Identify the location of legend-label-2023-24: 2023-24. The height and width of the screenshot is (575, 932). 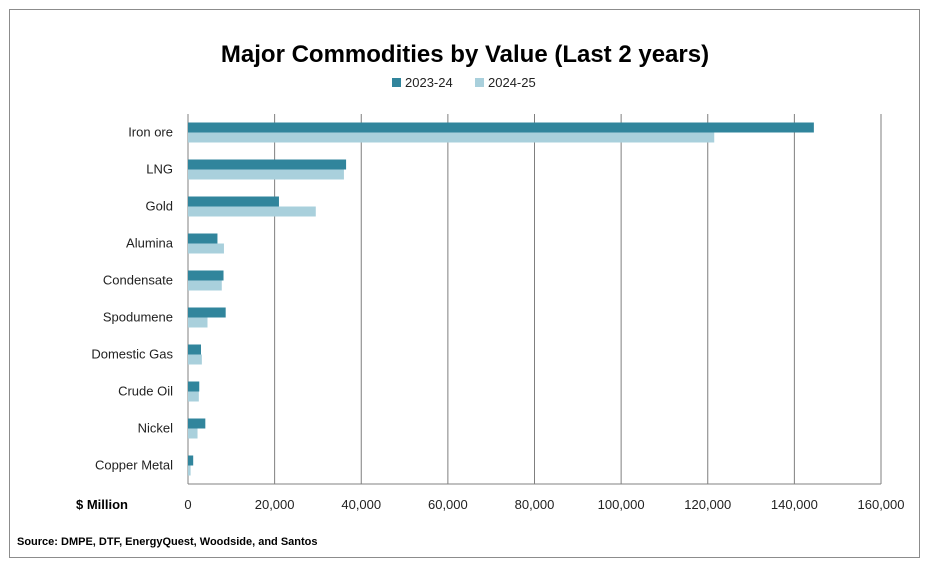
(429, 82).